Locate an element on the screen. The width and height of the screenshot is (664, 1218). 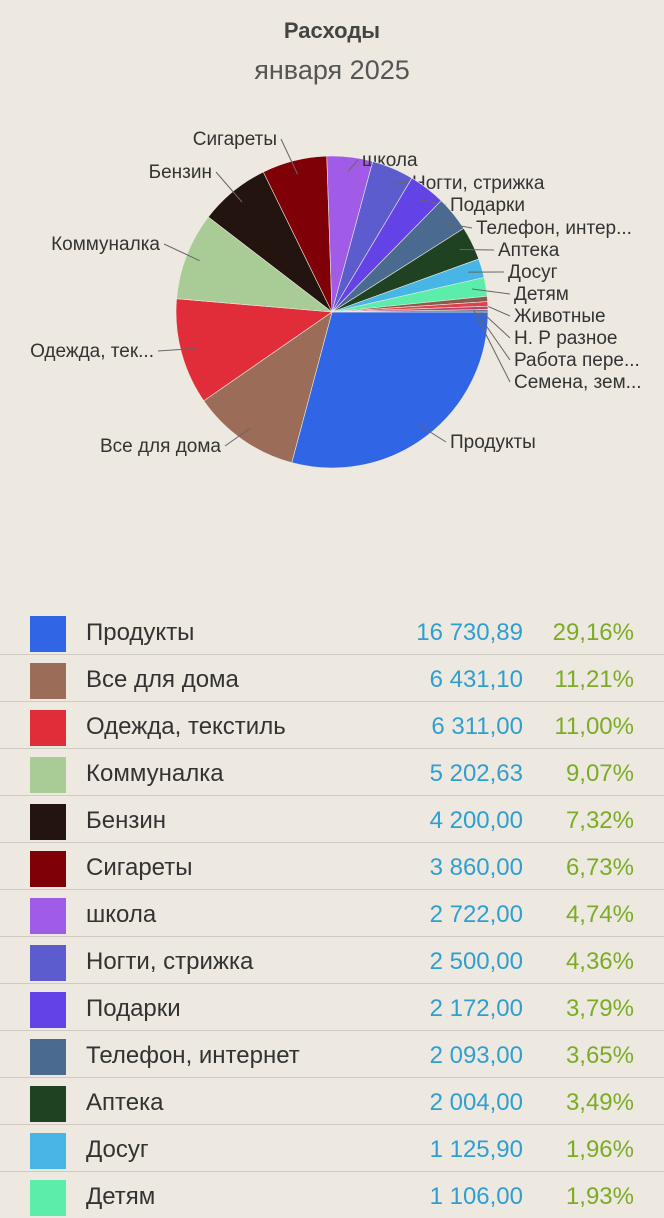
category-percent: 4,74% is located at coordinates (600, 915).